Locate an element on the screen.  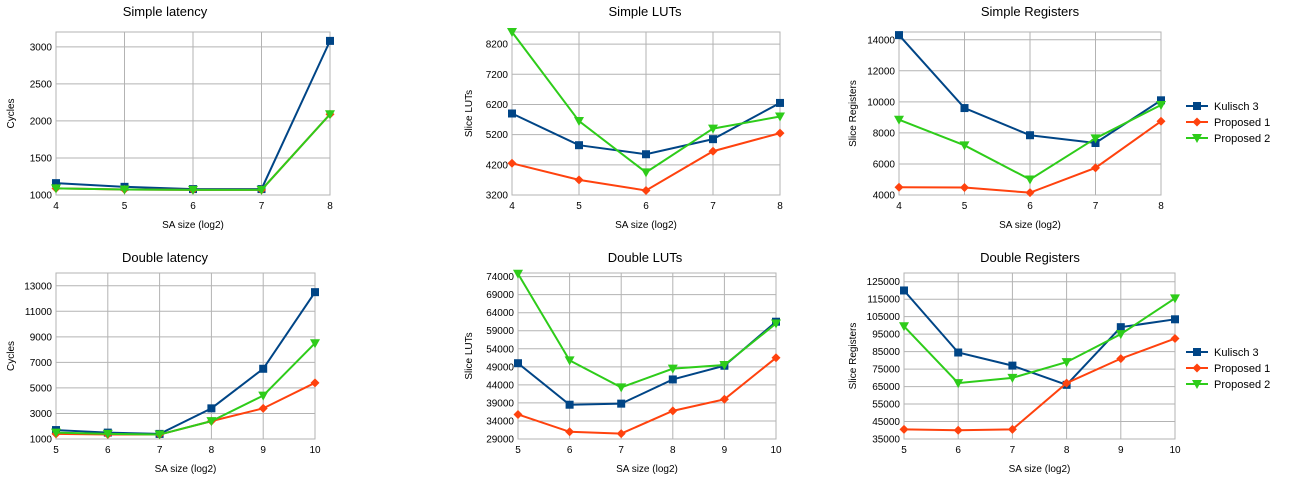
y-tick-label: 4000 is located at coordinates (884, 196).